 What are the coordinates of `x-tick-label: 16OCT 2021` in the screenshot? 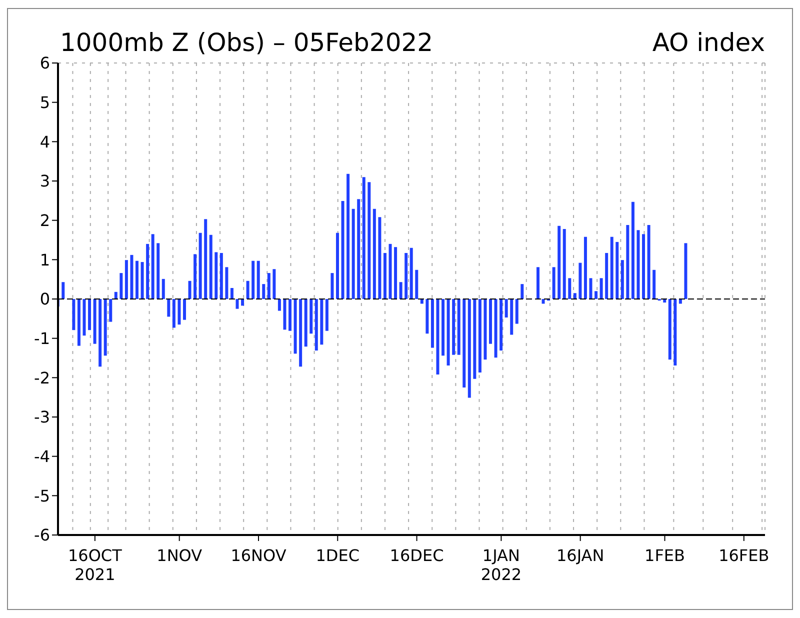 It's located at (95, 565).